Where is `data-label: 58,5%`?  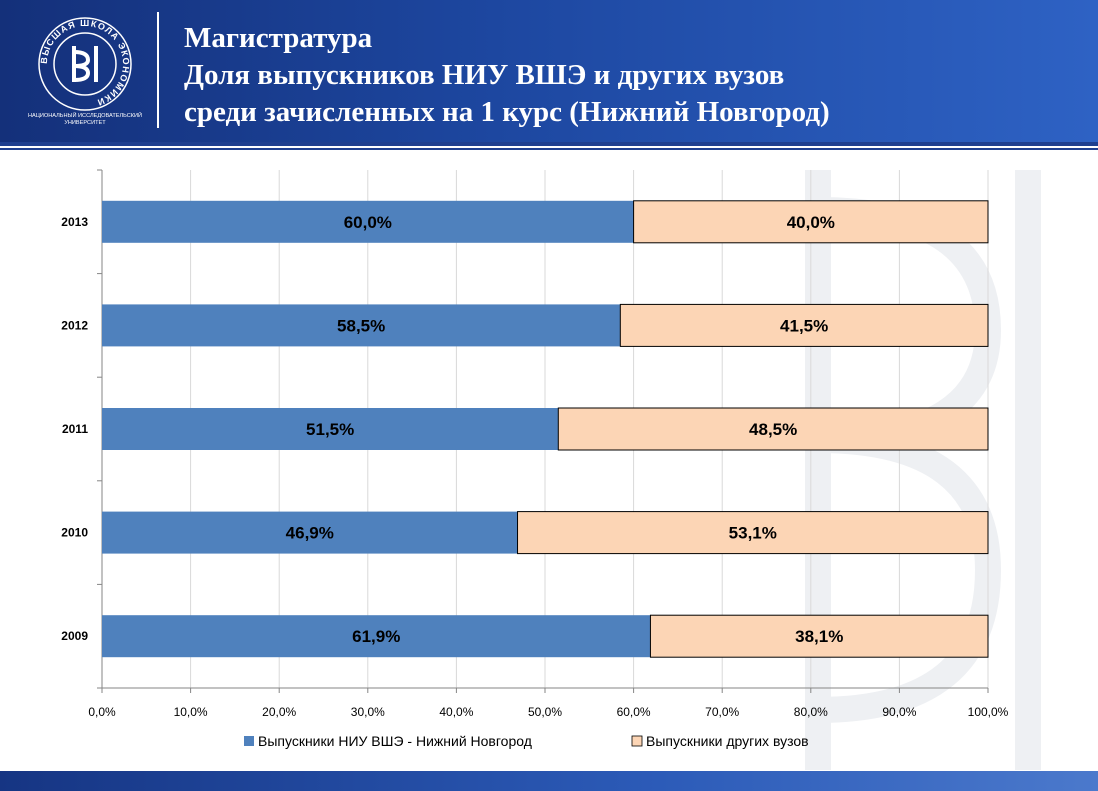 data-label: 58,5% is located at coordinates (361, 325).